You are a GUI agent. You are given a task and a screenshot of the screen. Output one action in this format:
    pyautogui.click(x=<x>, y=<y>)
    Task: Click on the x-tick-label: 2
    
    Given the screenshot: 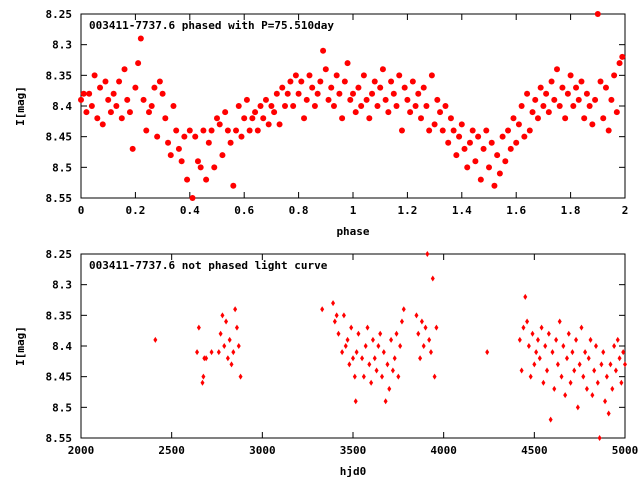 What is the action you would take?
    pyautogui.click(x=625, y=210)
    